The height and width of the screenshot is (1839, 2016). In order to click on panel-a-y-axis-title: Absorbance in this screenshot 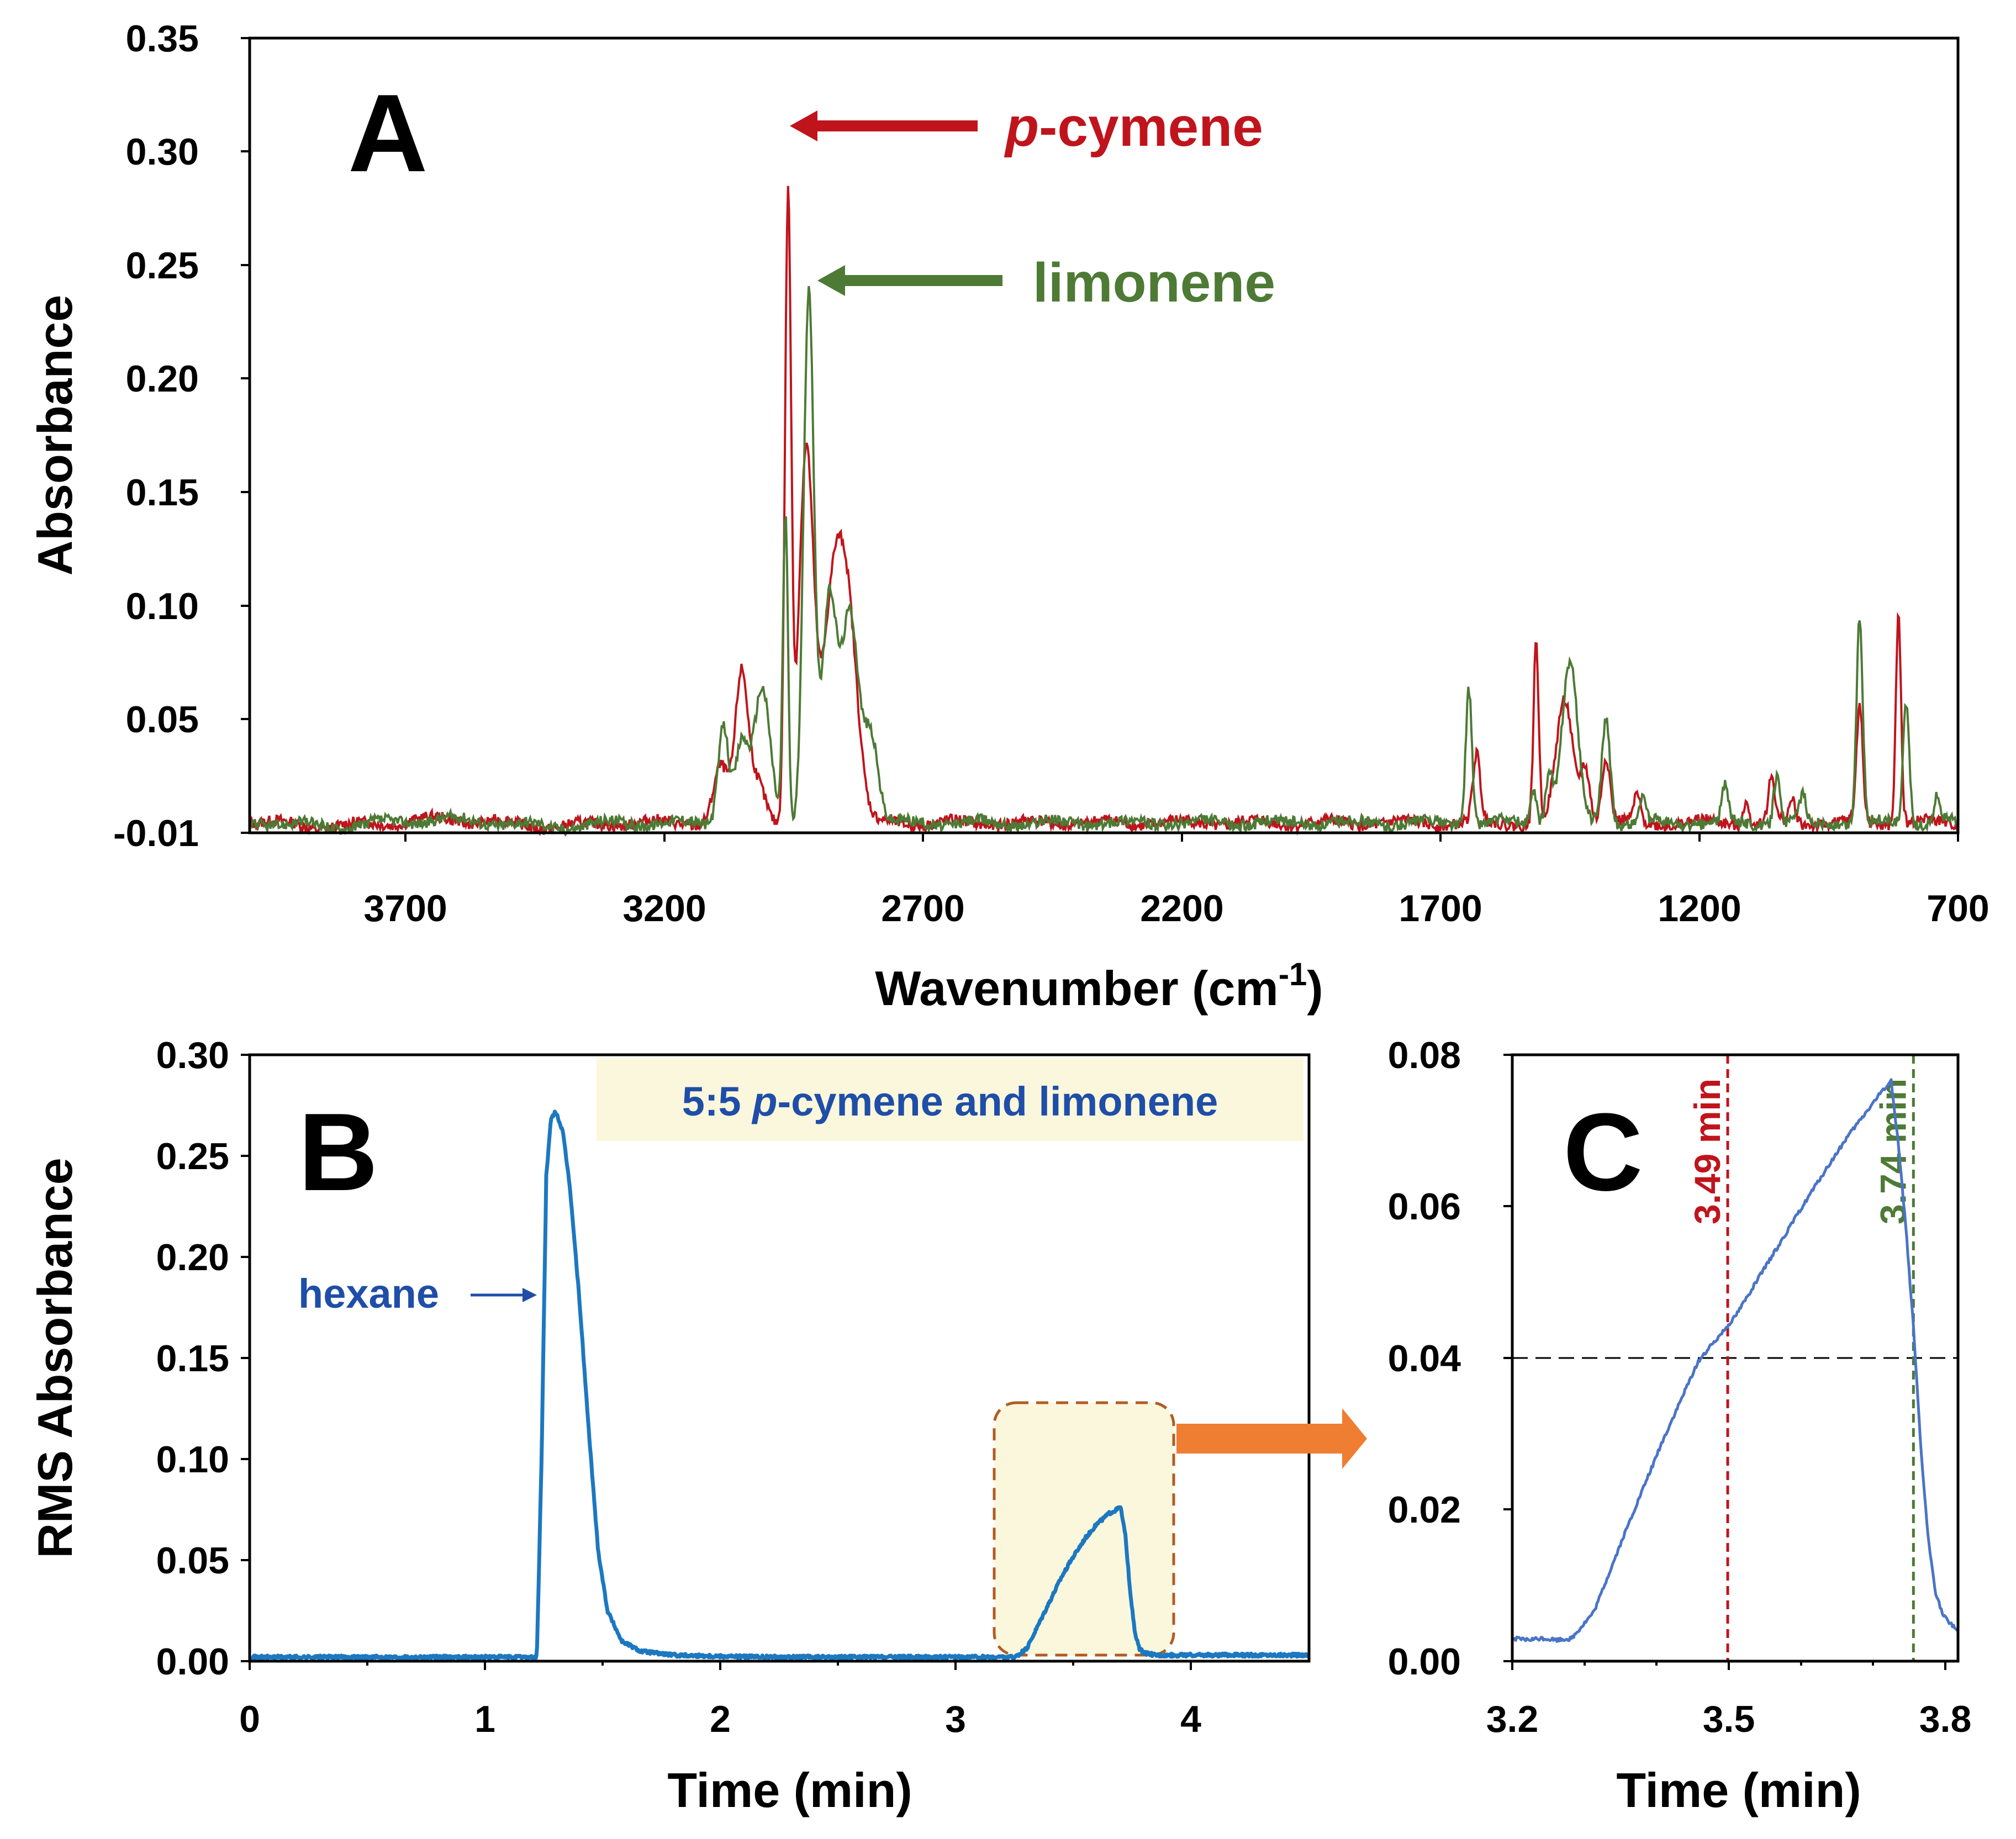, I will do `click(55, 436)`.